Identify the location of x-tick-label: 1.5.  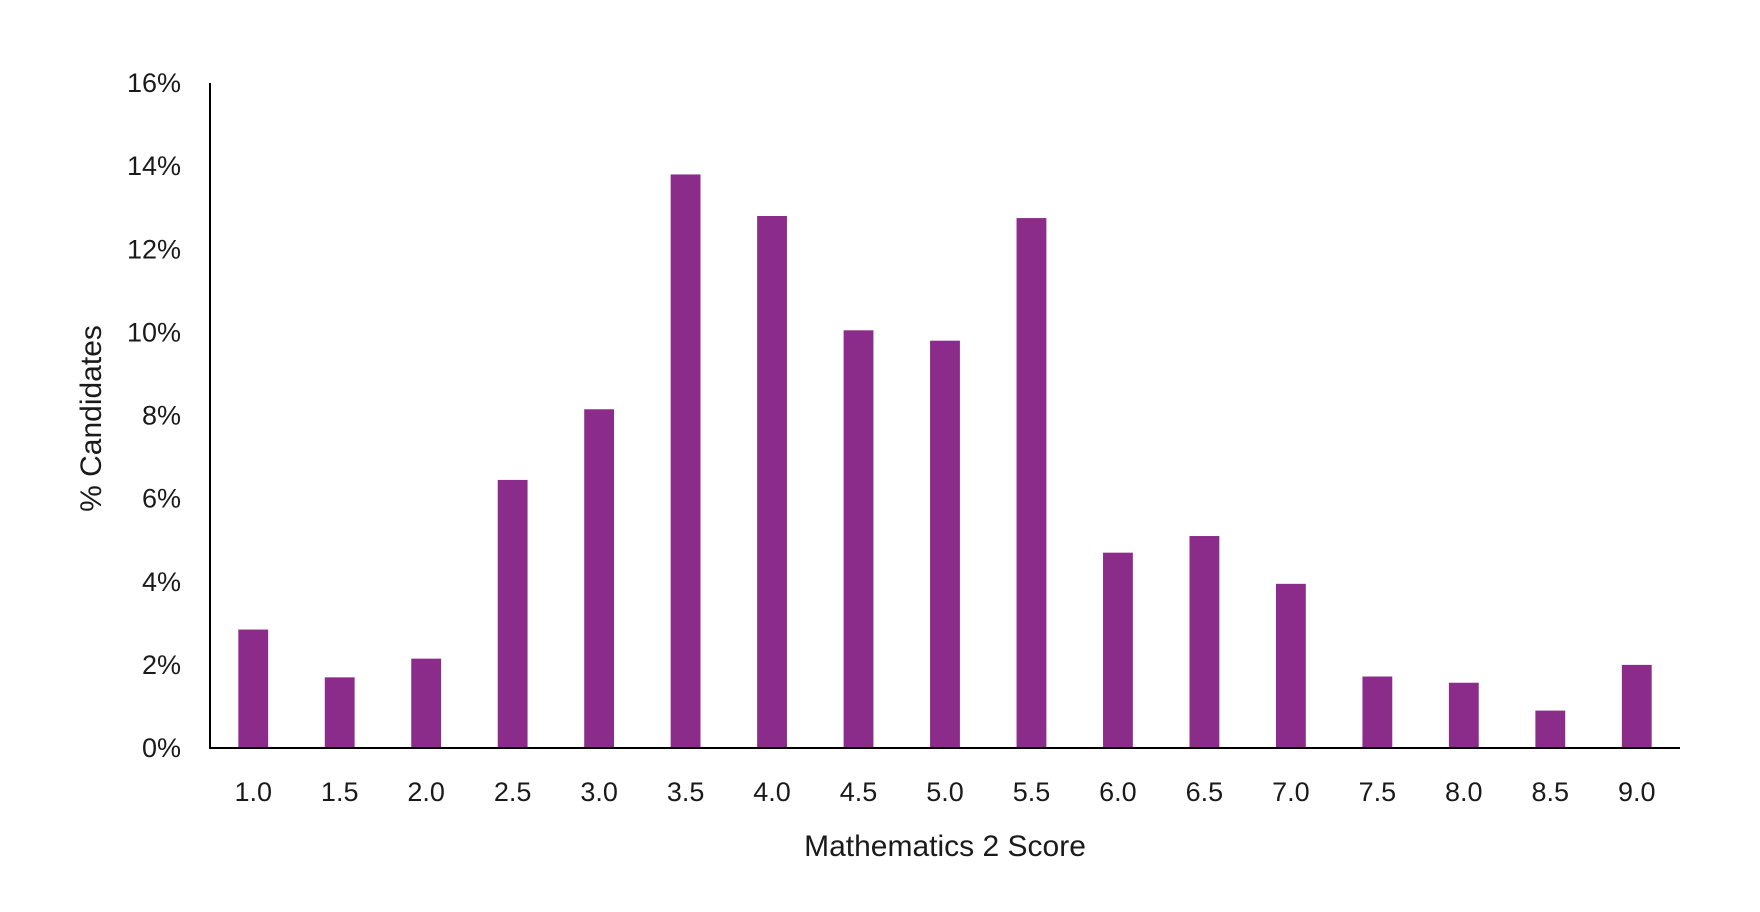
(340, 792).